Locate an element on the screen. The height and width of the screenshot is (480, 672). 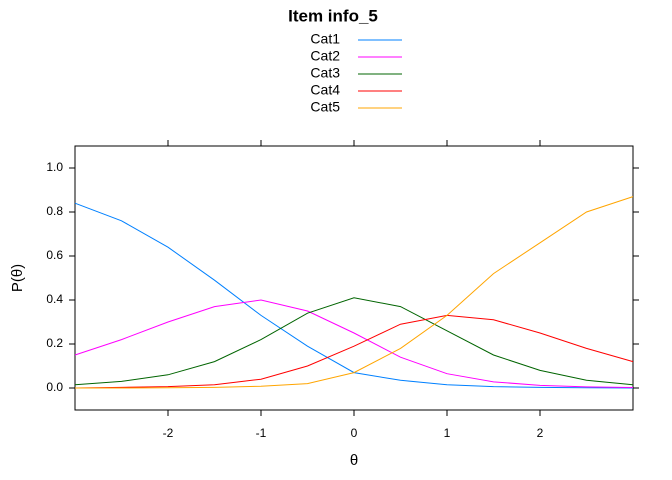
y-tick-label: 0.8 is located at coordinates (54, 211).